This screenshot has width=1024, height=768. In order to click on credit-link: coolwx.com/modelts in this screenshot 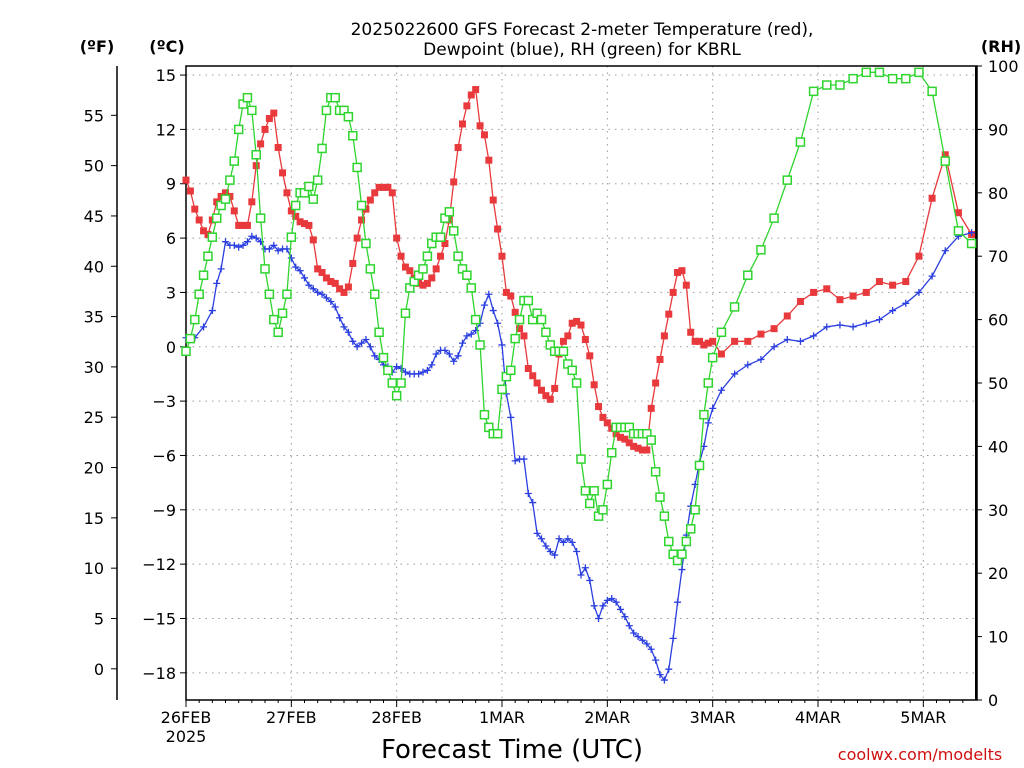, I will do `click(920, 754)`.